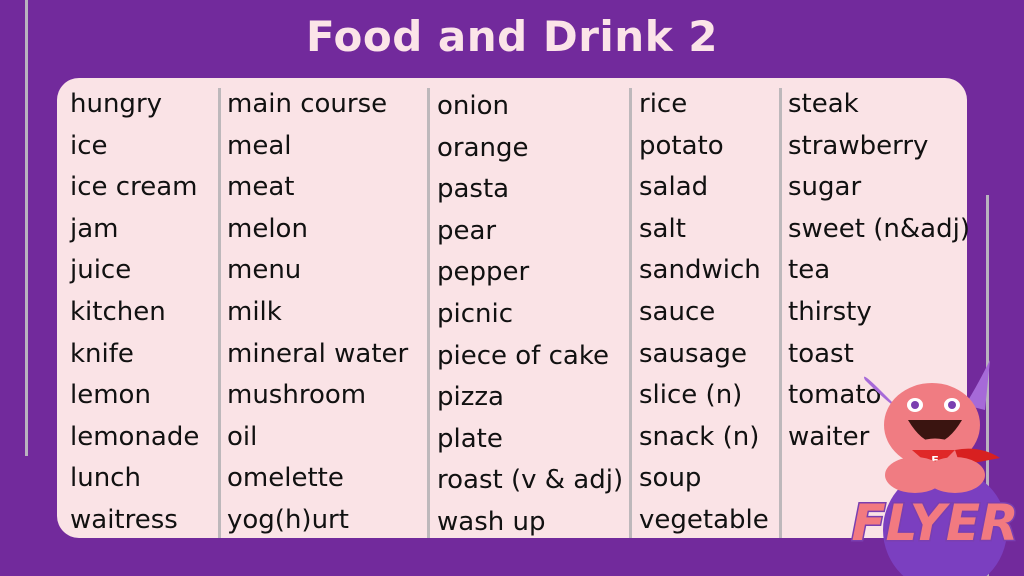 This screenshot has width=1024, height=576. What do you see at coordinates (530, 480) in the screenshot?
I see `vocab-word: roast (v & adj)` at bounding box center [530, 480].